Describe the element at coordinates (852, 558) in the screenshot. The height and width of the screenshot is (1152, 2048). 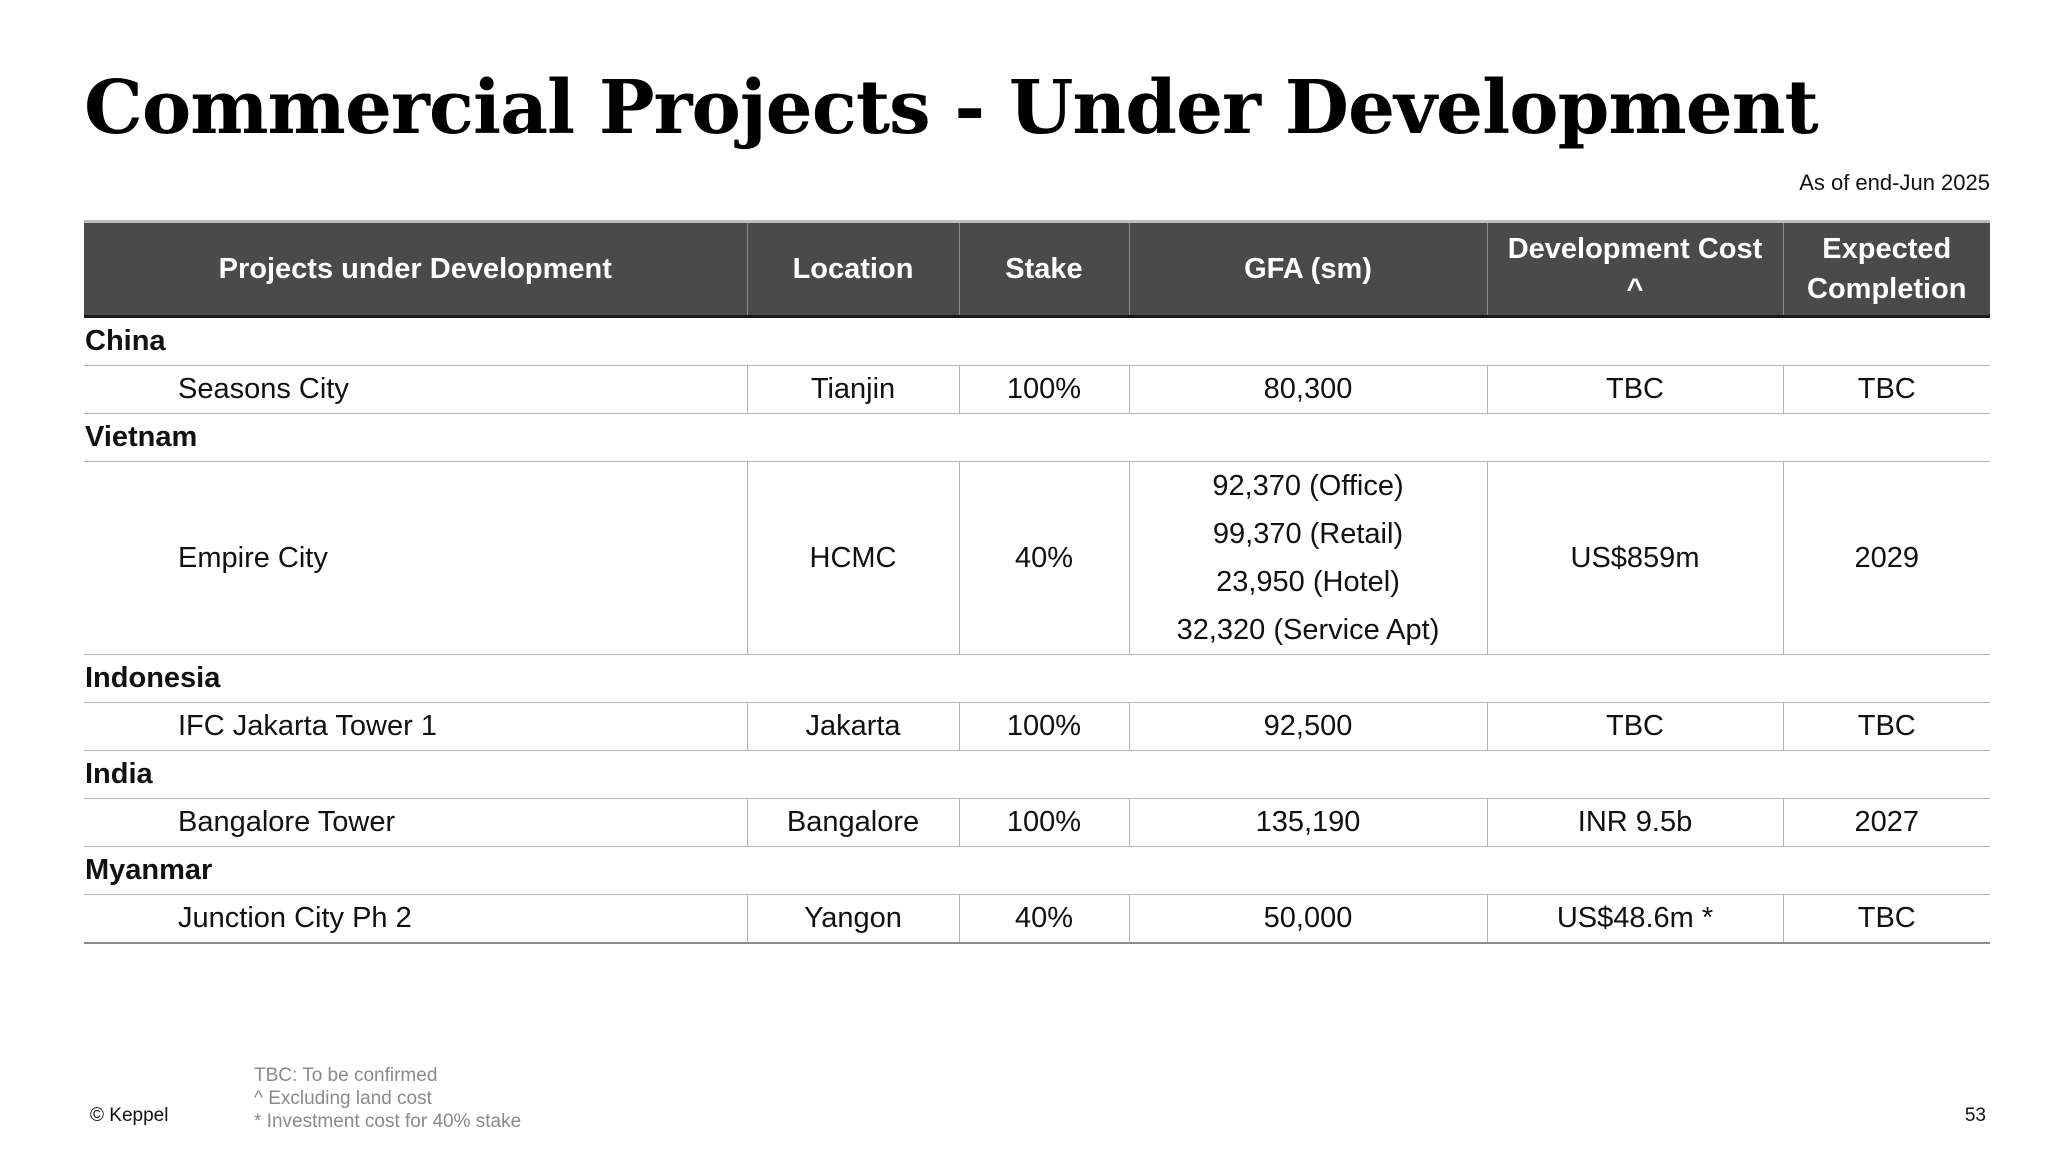
I see `project-location: HCMC` at that location.